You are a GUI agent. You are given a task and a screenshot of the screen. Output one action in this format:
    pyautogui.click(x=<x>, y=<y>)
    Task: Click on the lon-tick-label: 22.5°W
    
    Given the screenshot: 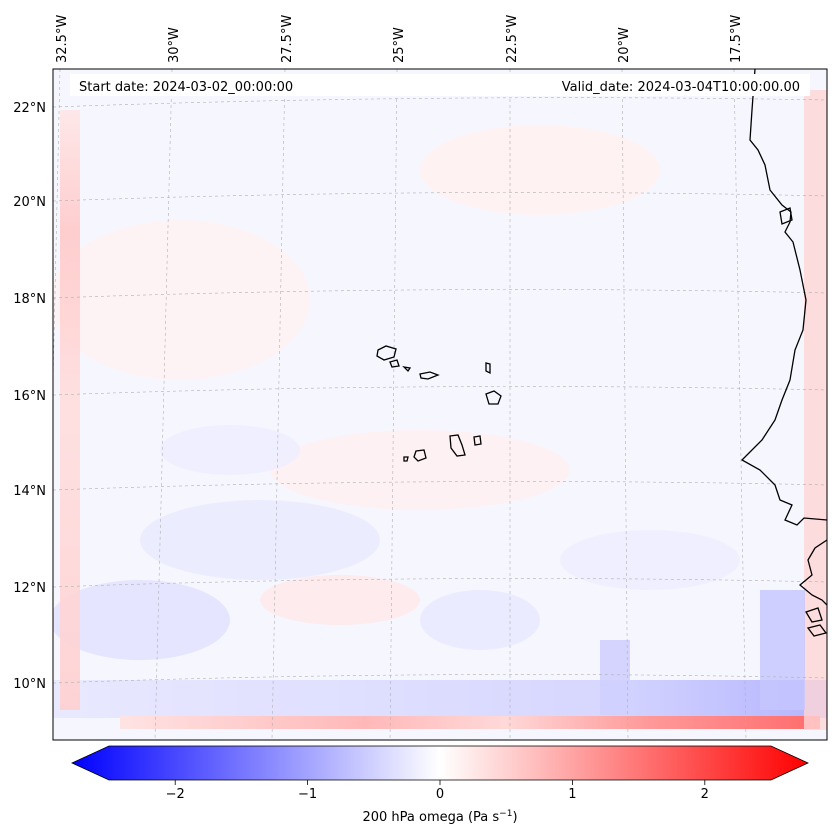 What is the action you would take?
    pyautogui.click(x=512, y=39)
    